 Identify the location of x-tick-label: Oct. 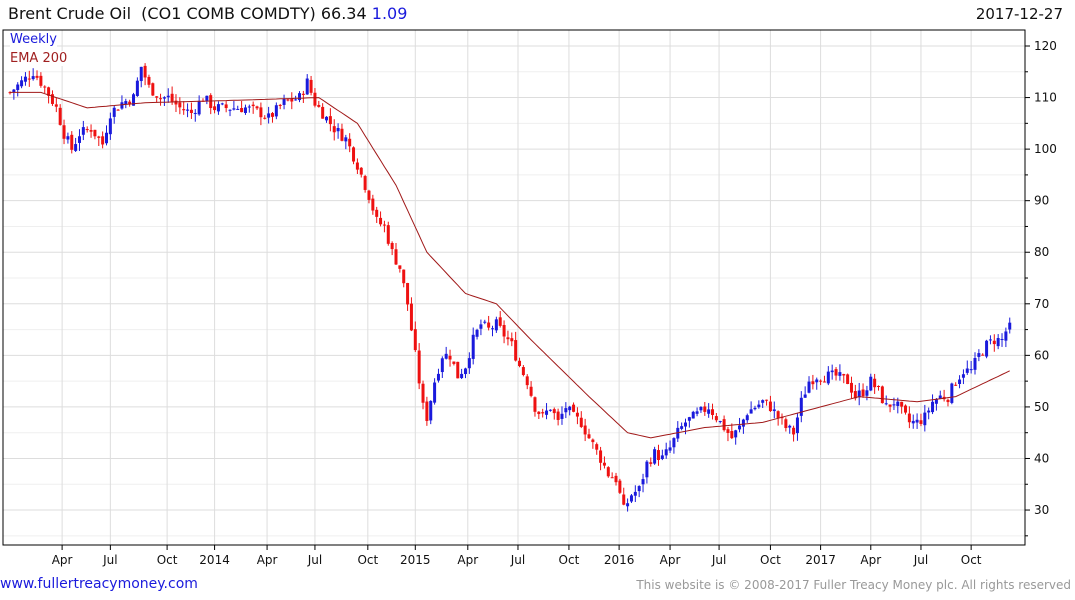
(569, 560).